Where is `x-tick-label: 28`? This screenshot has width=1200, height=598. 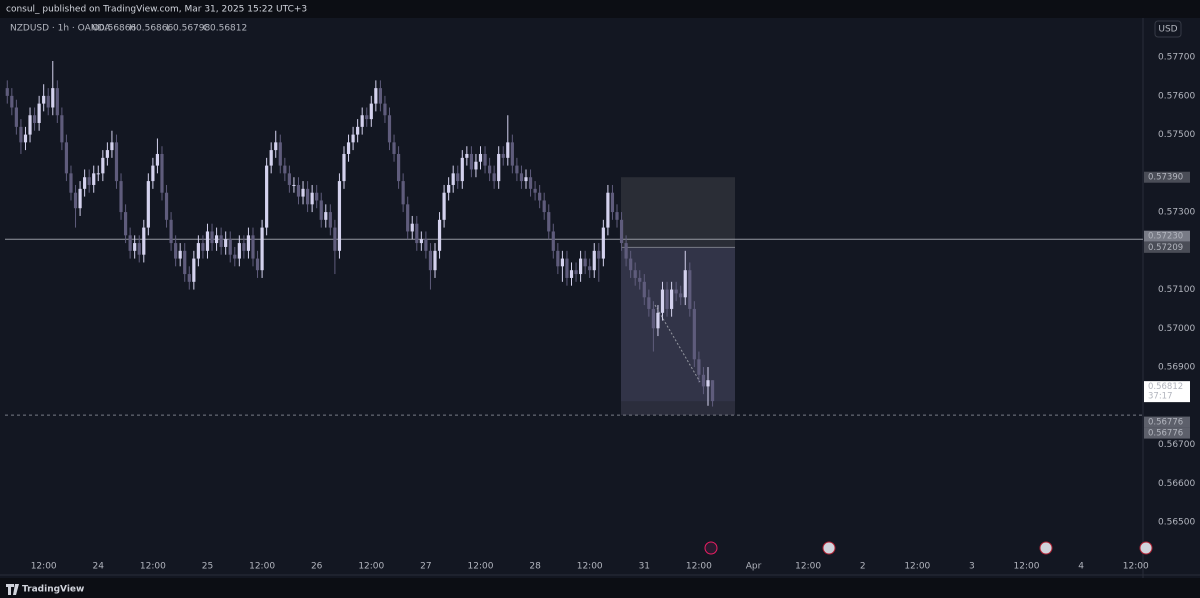 x-tick-label: 28 is located at coordinates (535, 567).